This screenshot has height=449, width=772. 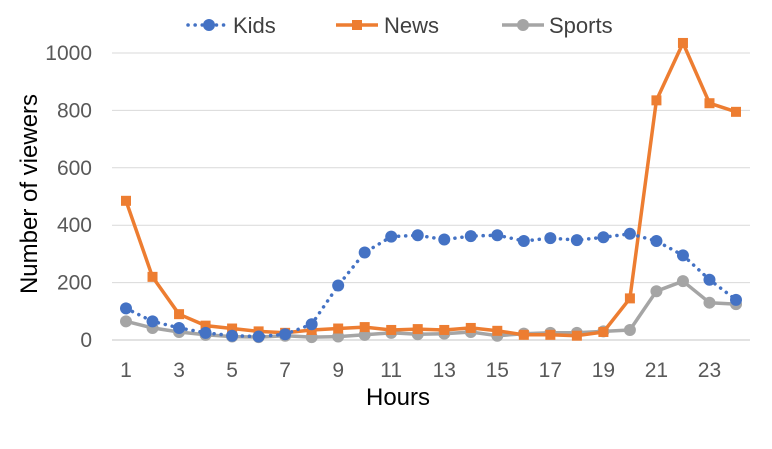 What do you see at coordinates (391, 370) in the screenshot?
I see `x-tick-label: 11` at bounding box center [391, 370].